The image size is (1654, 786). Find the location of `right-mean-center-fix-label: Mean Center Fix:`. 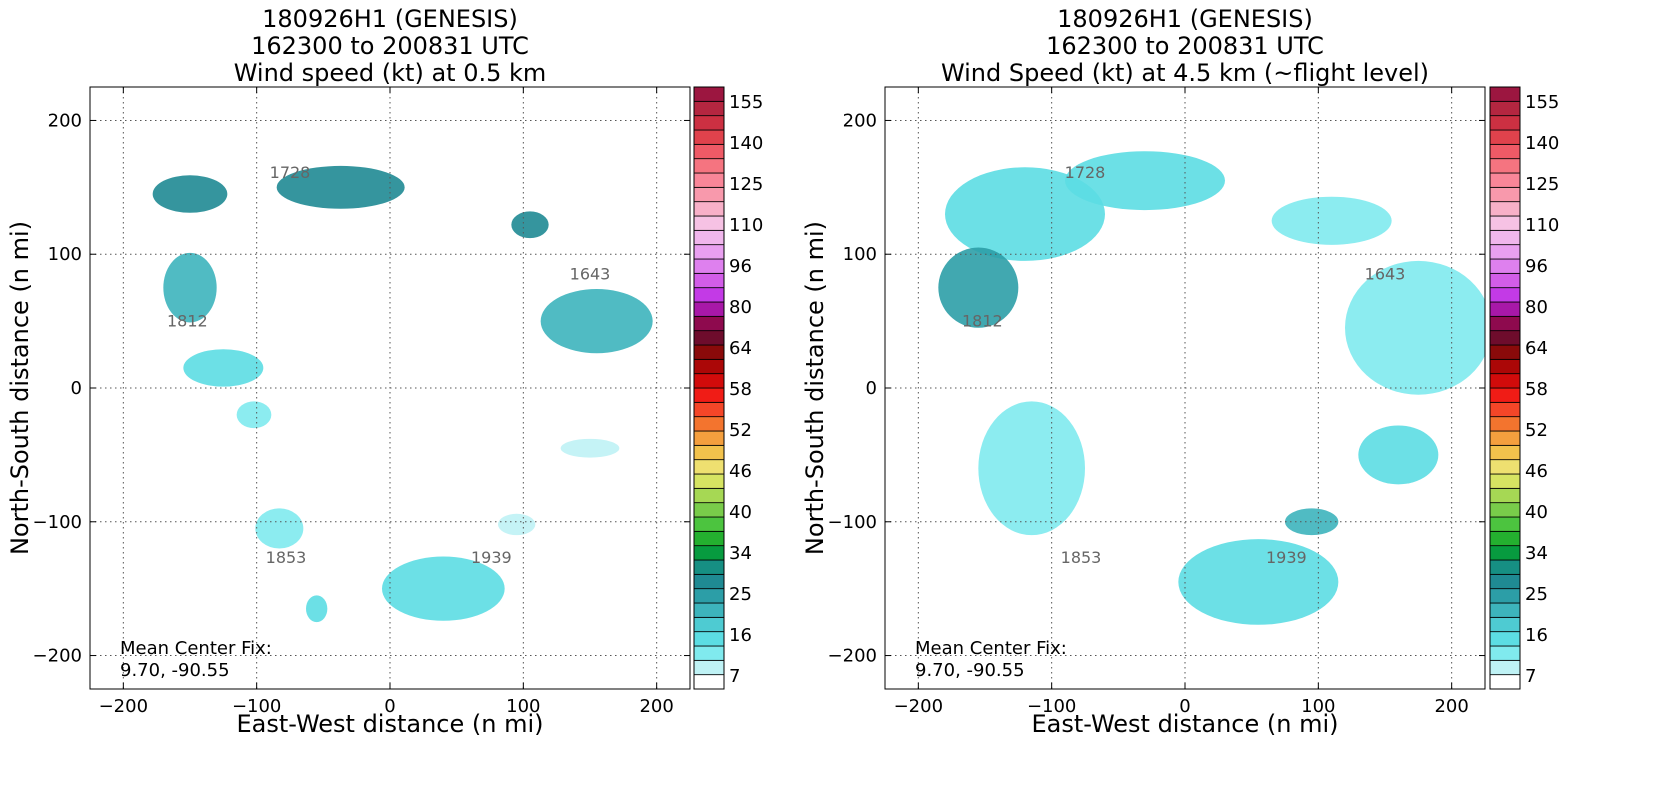

right-mean-center-fix-label: Mean Center Fix: is located at coordinates (991, 648).